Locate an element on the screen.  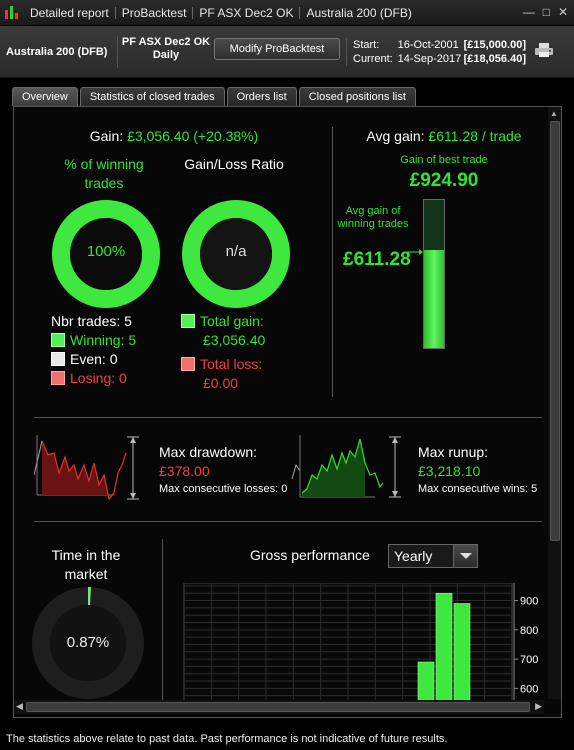
losing-count: Losing: 0 is located at coordinates (98, 378).